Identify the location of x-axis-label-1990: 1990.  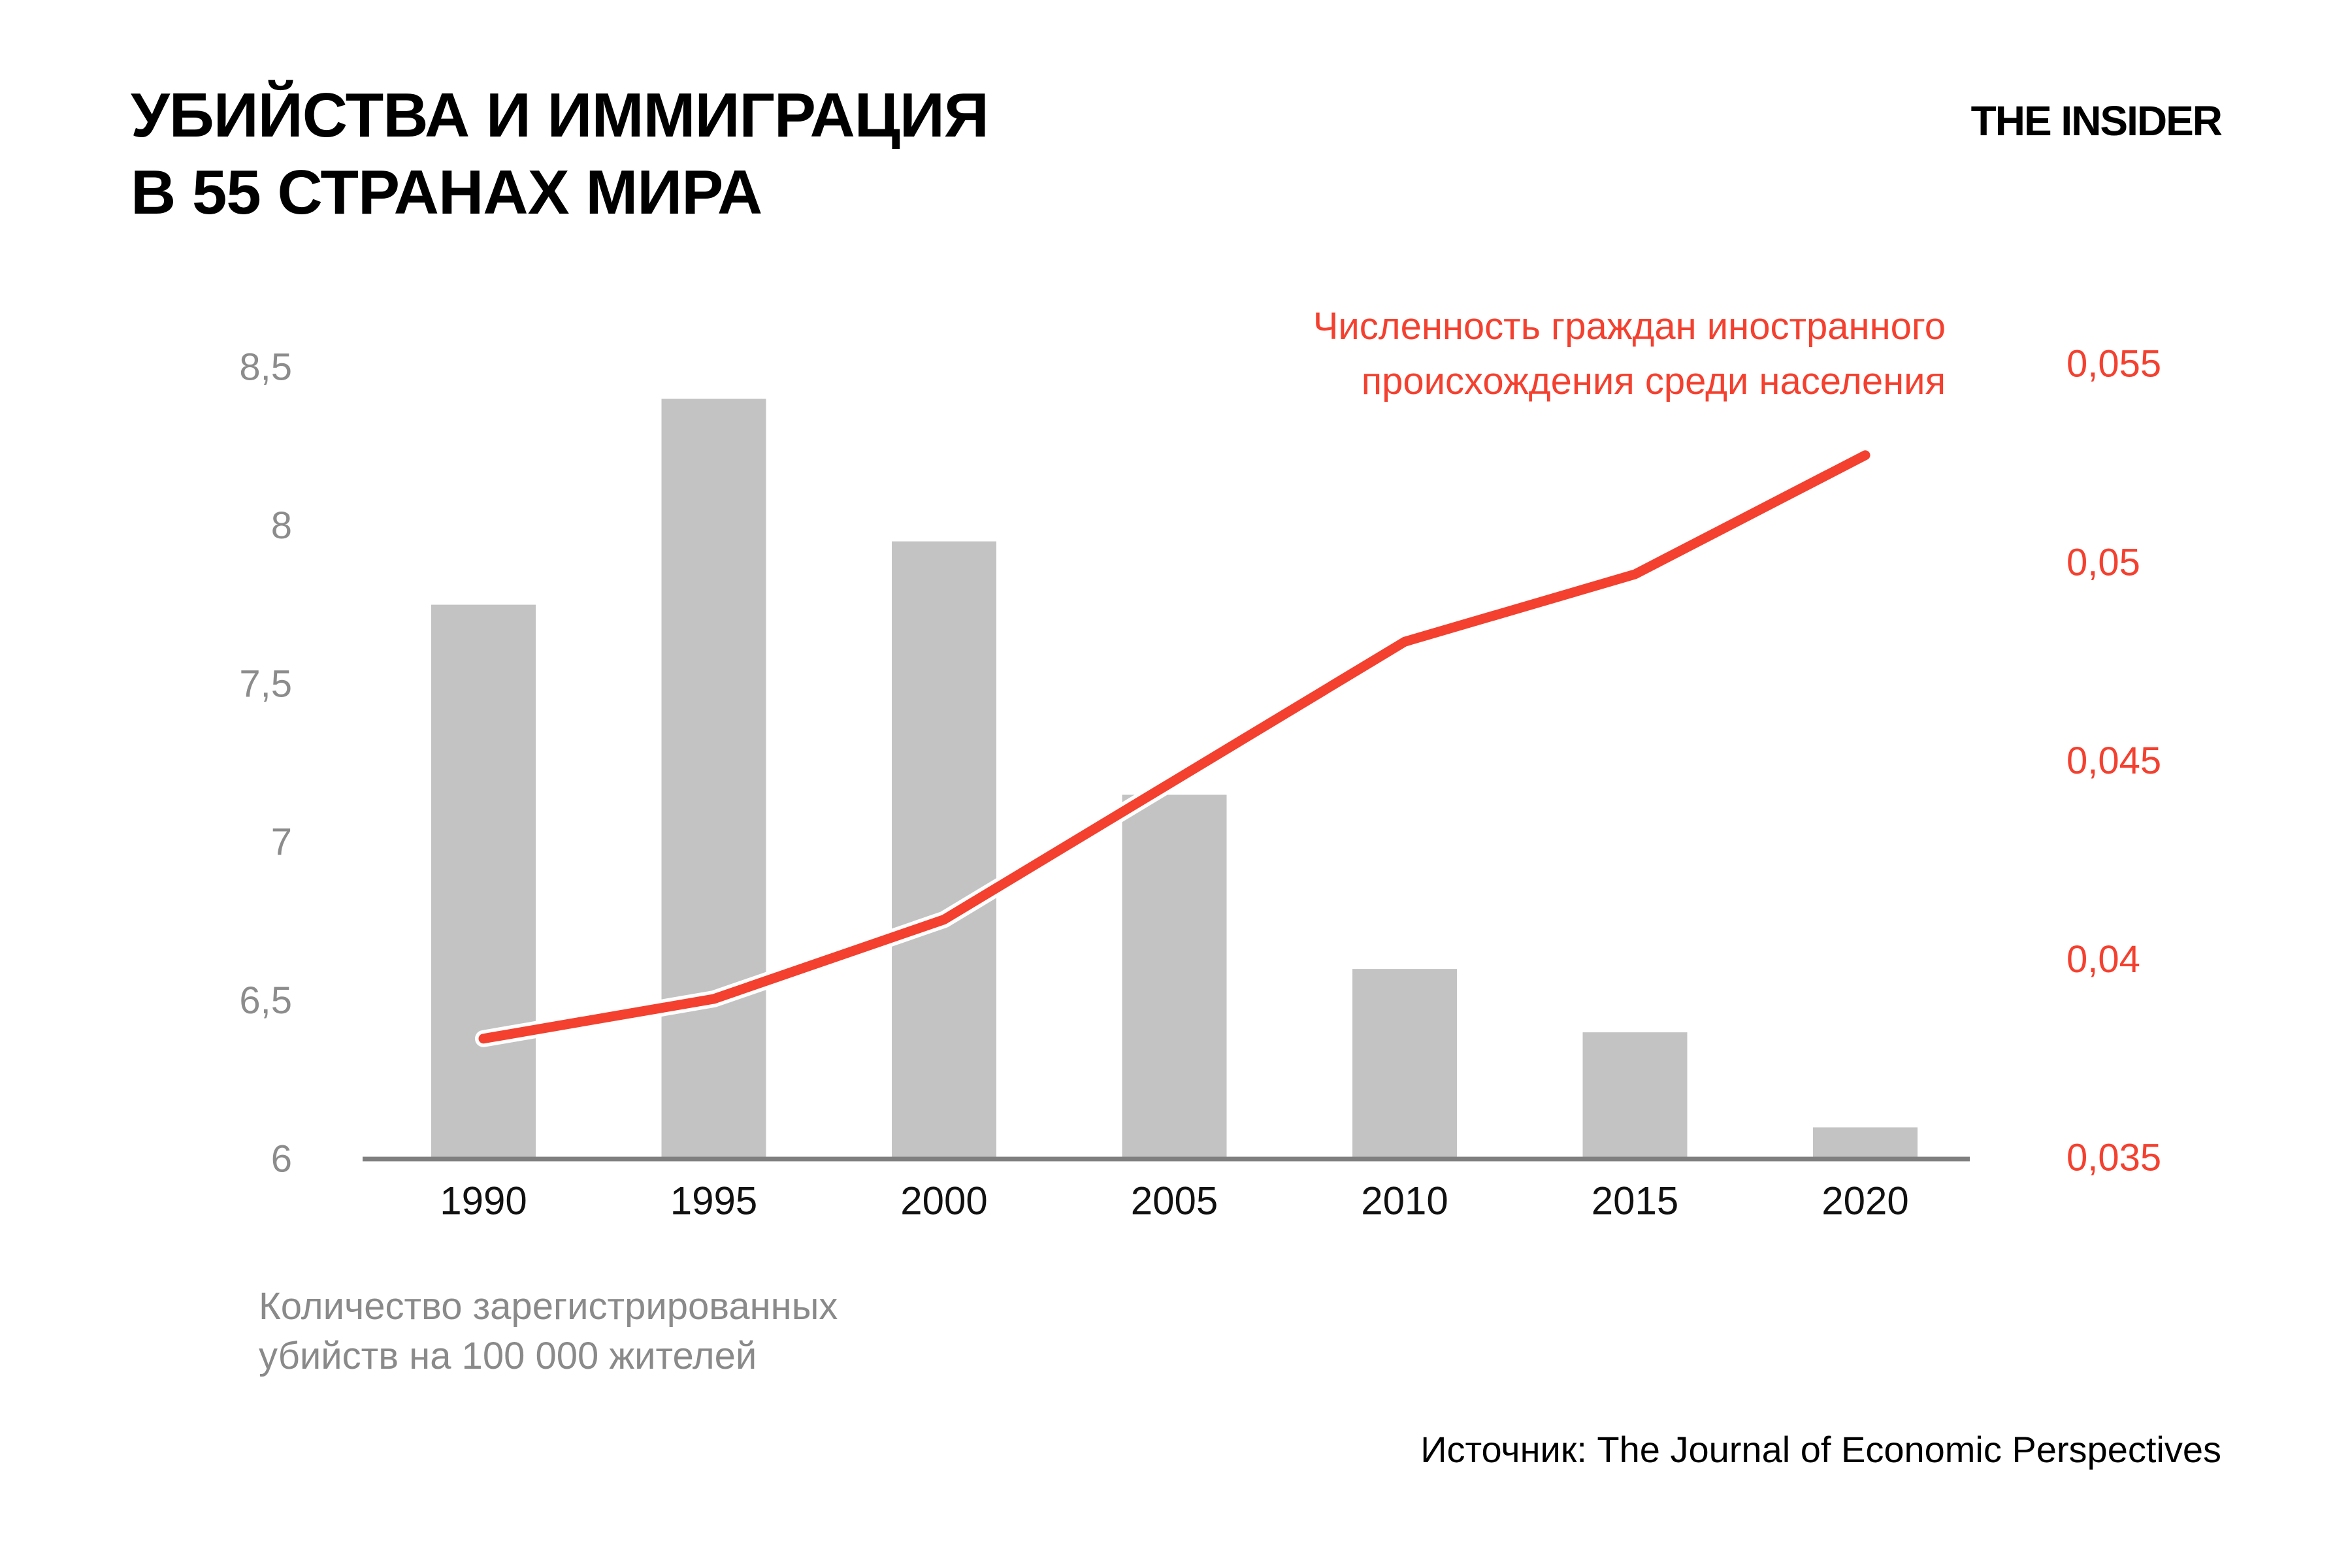
(483, 1201).